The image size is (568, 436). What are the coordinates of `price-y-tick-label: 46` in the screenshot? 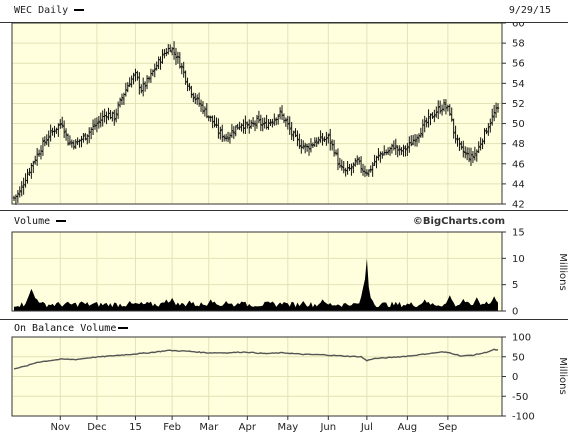 It's located at (518, 164).